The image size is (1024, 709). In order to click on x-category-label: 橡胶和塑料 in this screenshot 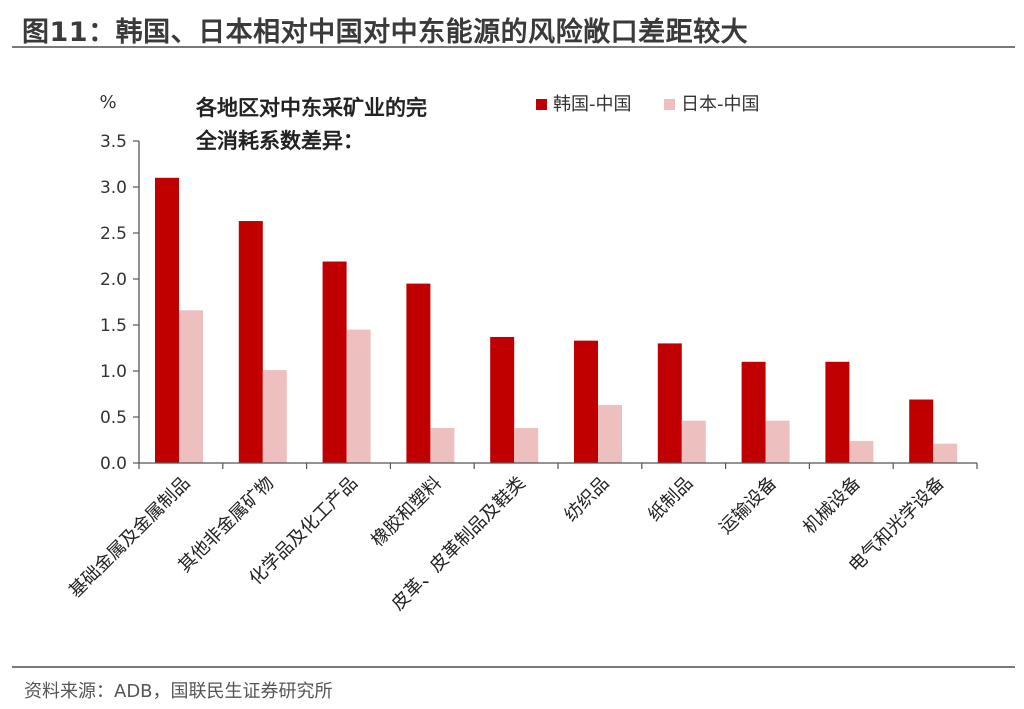, I will do `click(406, 512)`.